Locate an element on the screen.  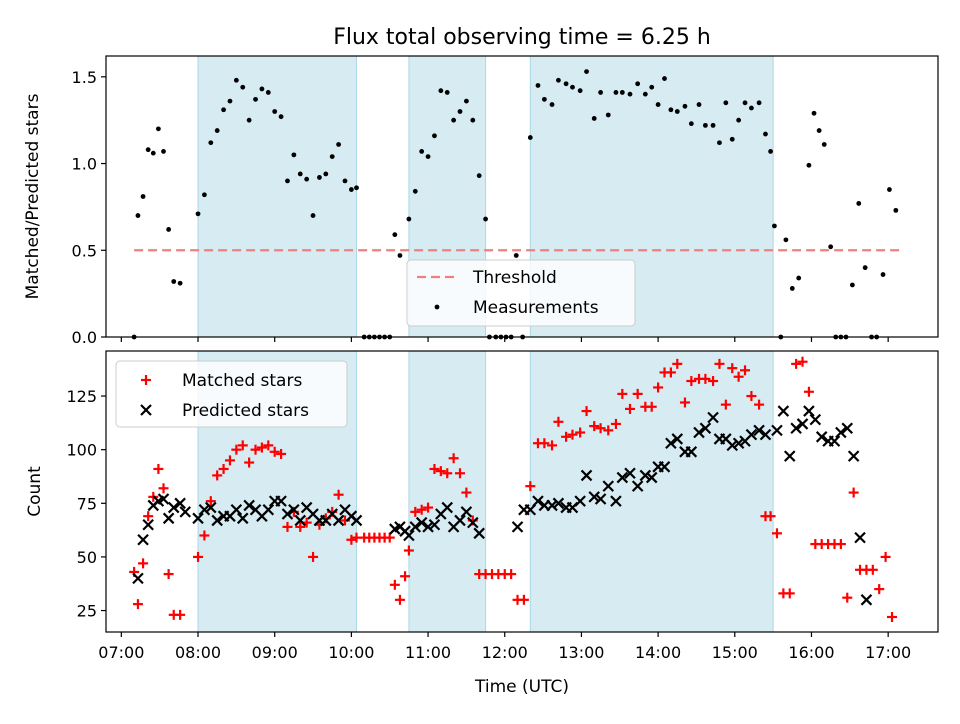
legend-matched-swatch is located at coordinates (146, 380).